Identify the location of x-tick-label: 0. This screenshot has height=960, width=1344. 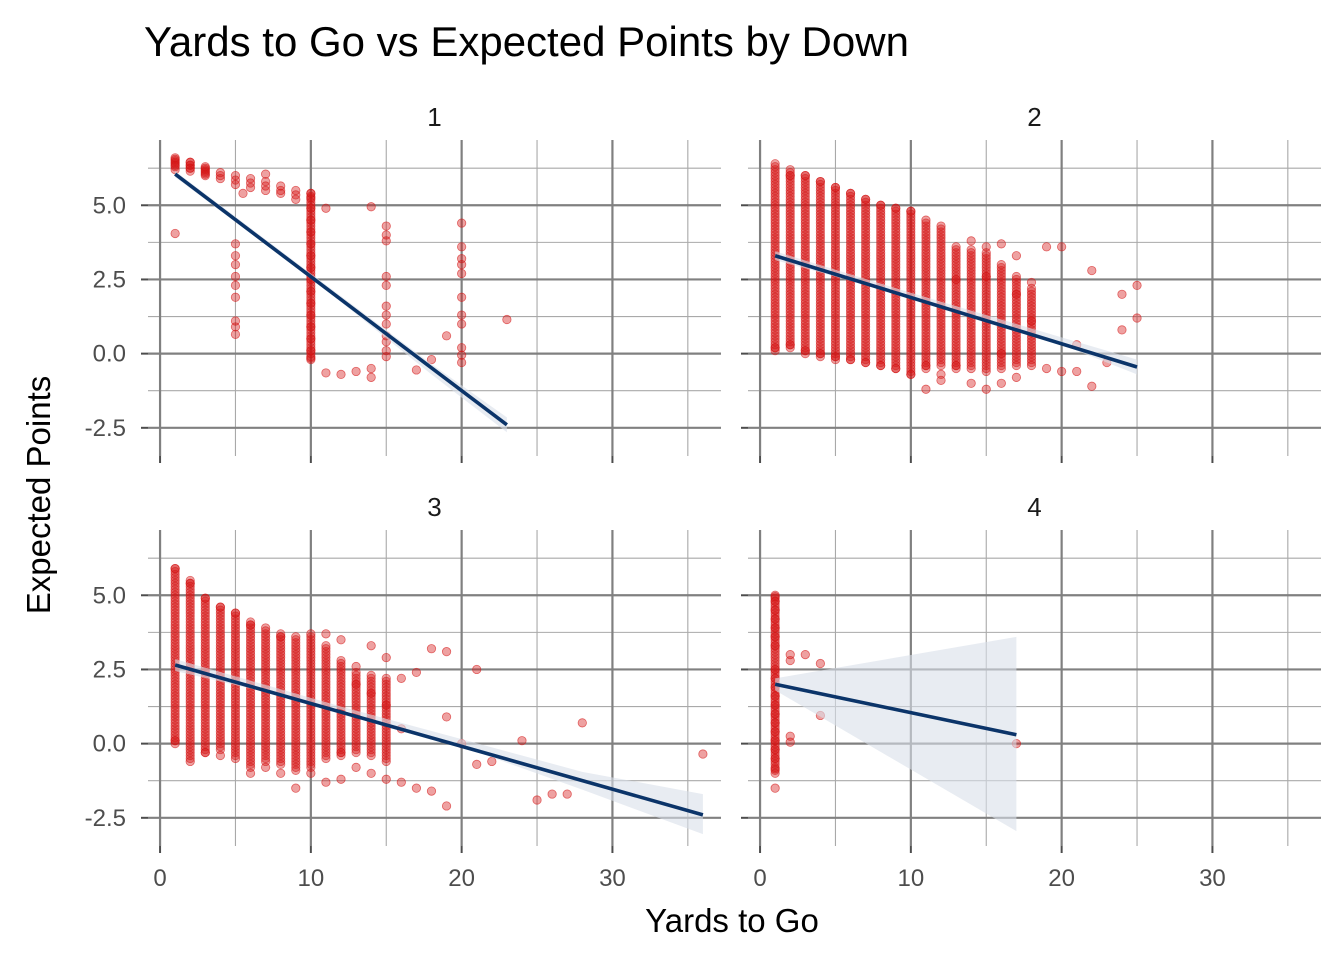
(159, 878).